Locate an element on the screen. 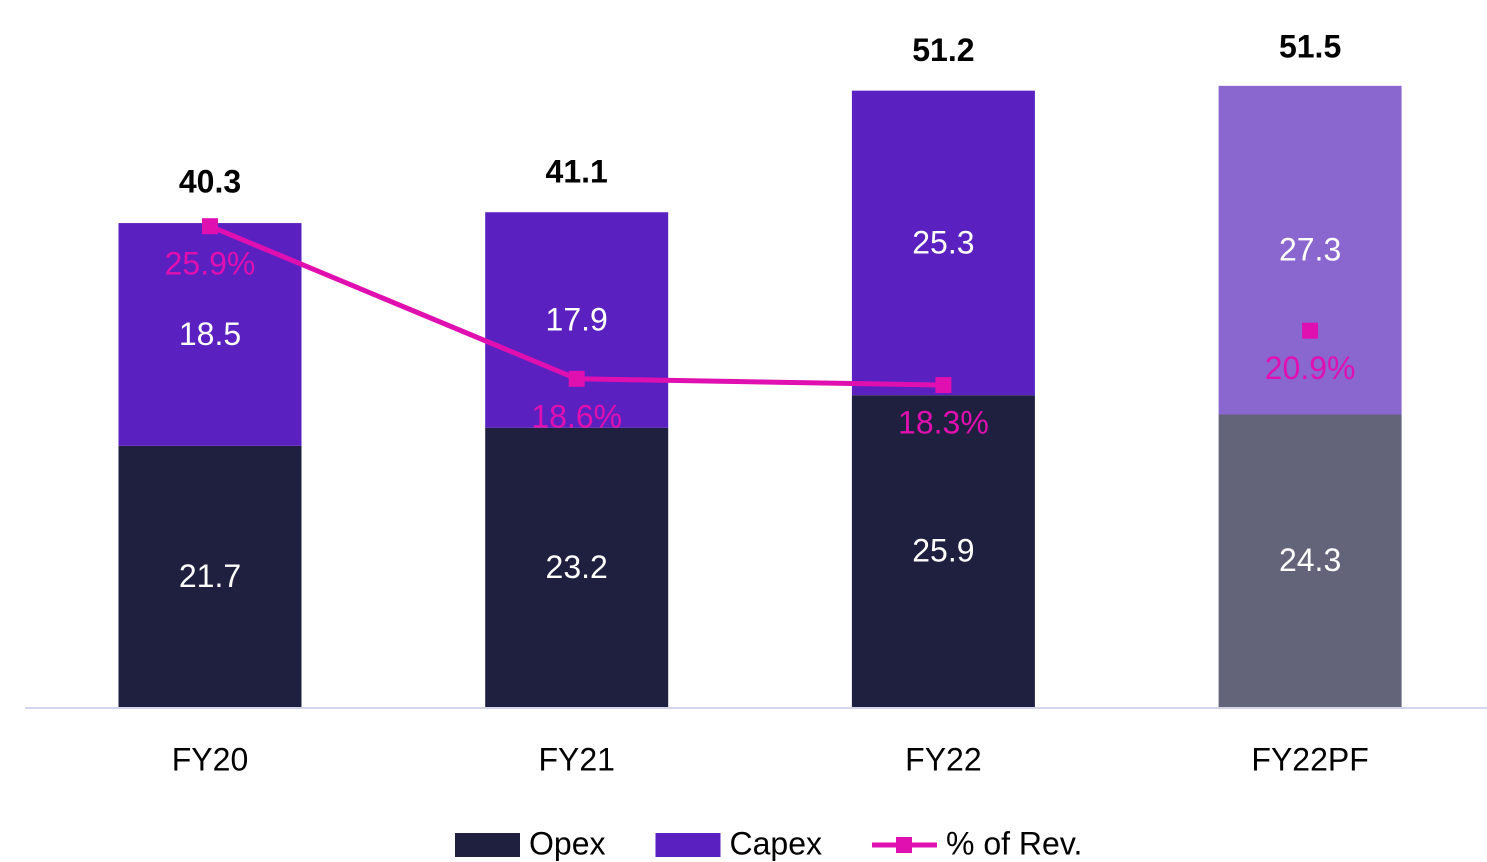 This screenshot has height=862, width=1487. segment-label: 23.2 is located at coordinates (577, 567).